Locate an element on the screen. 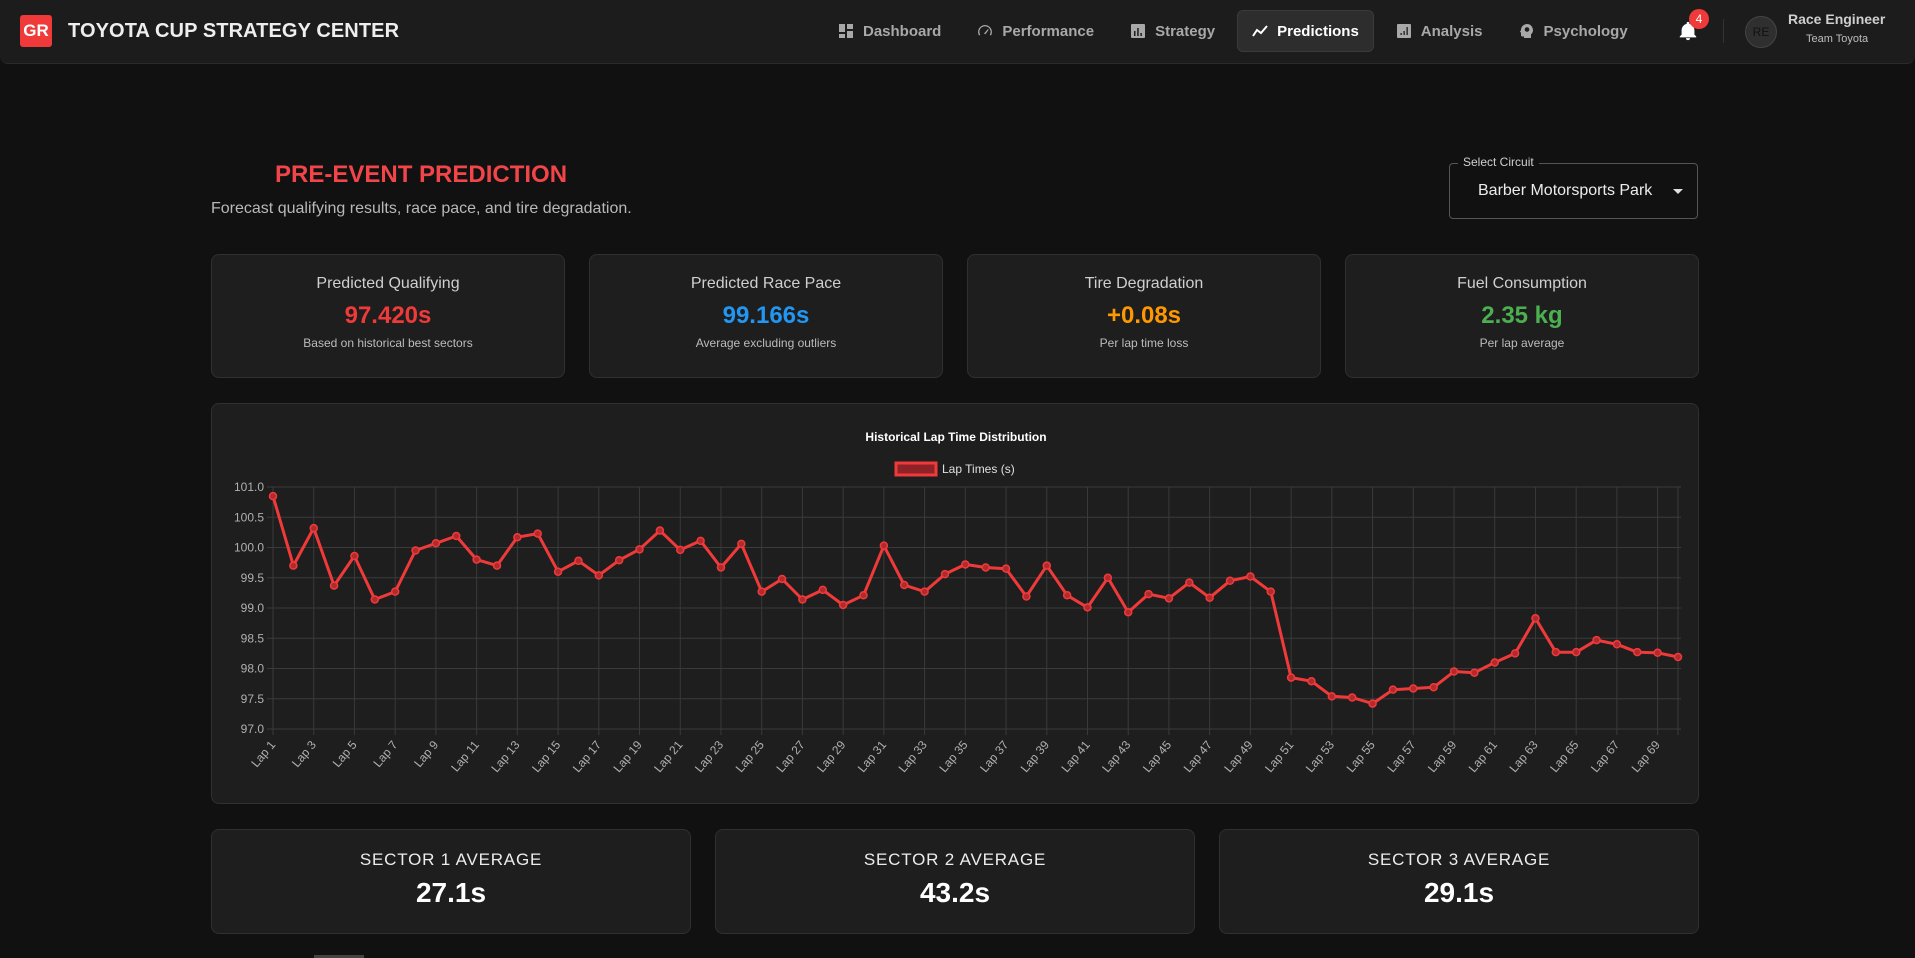  x-tick-label: Lap 3 is located at coordinates (304, 754).